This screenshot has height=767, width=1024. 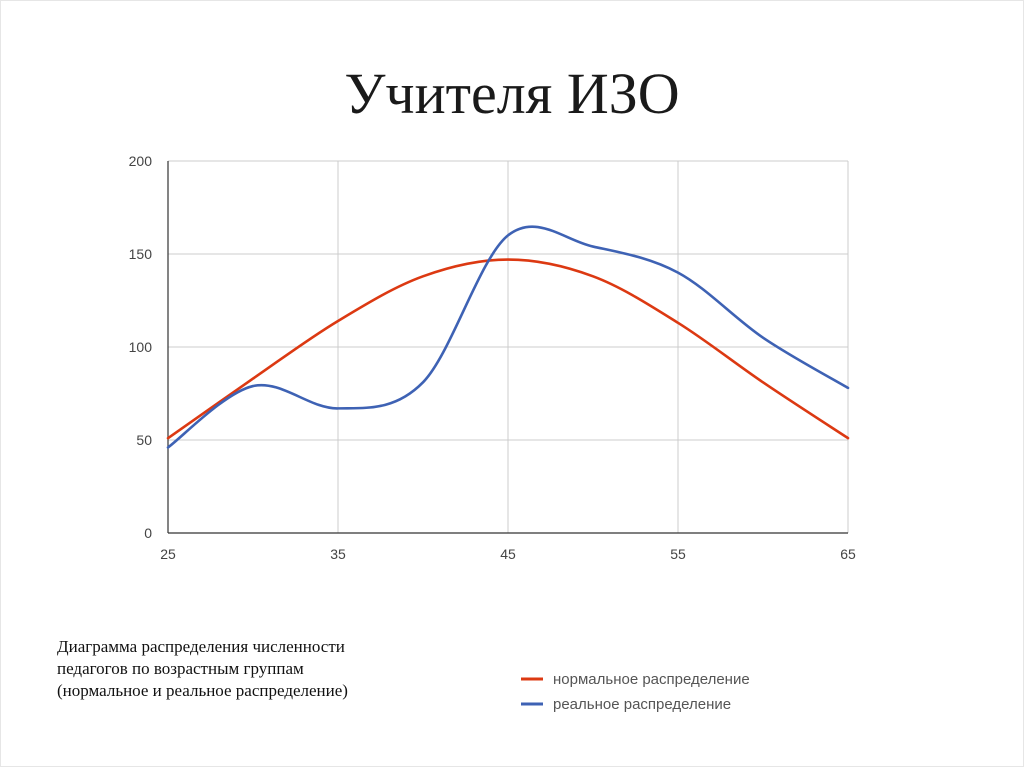 I want to click on y-tick-label: 50, so click(x=144, y=440).